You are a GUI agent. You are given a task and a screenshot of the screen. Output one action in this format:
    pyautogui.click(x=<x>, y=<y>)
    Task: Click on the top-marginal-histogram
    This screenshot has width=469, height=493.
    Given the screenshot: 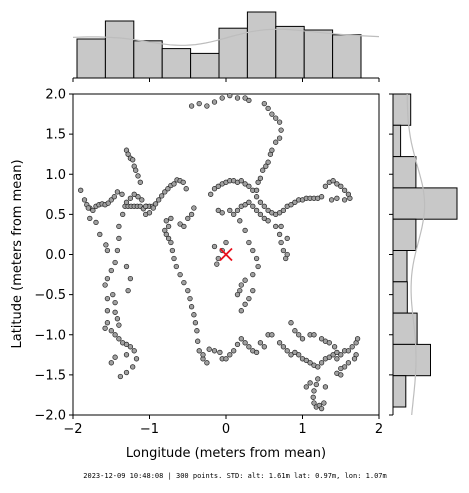 What is the action you would take?
    pyautogui.click(x=226, y=45)
    